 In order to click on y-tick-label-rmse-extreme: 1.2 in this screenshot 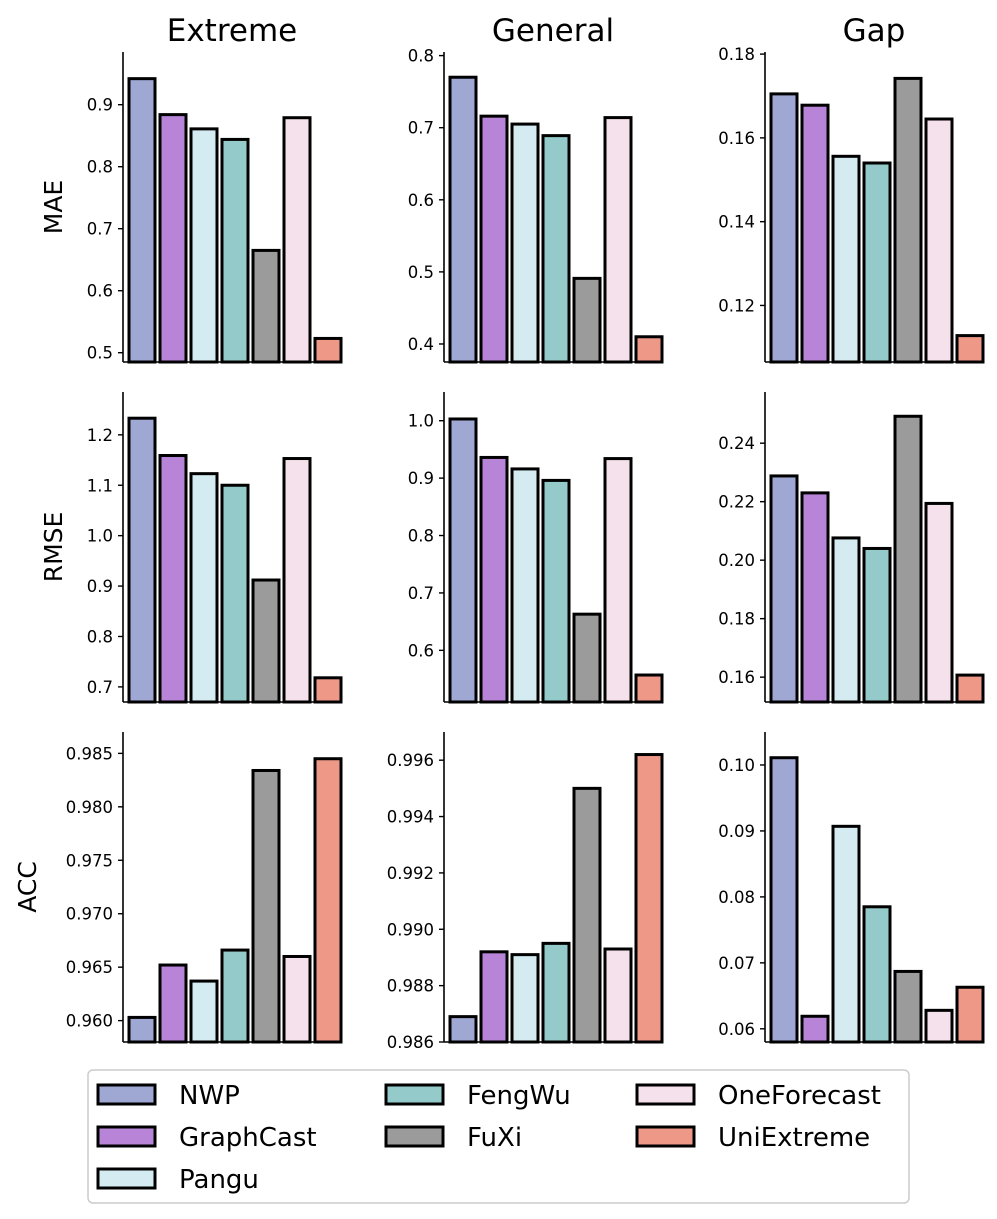, I will do `click(100, 435)`.